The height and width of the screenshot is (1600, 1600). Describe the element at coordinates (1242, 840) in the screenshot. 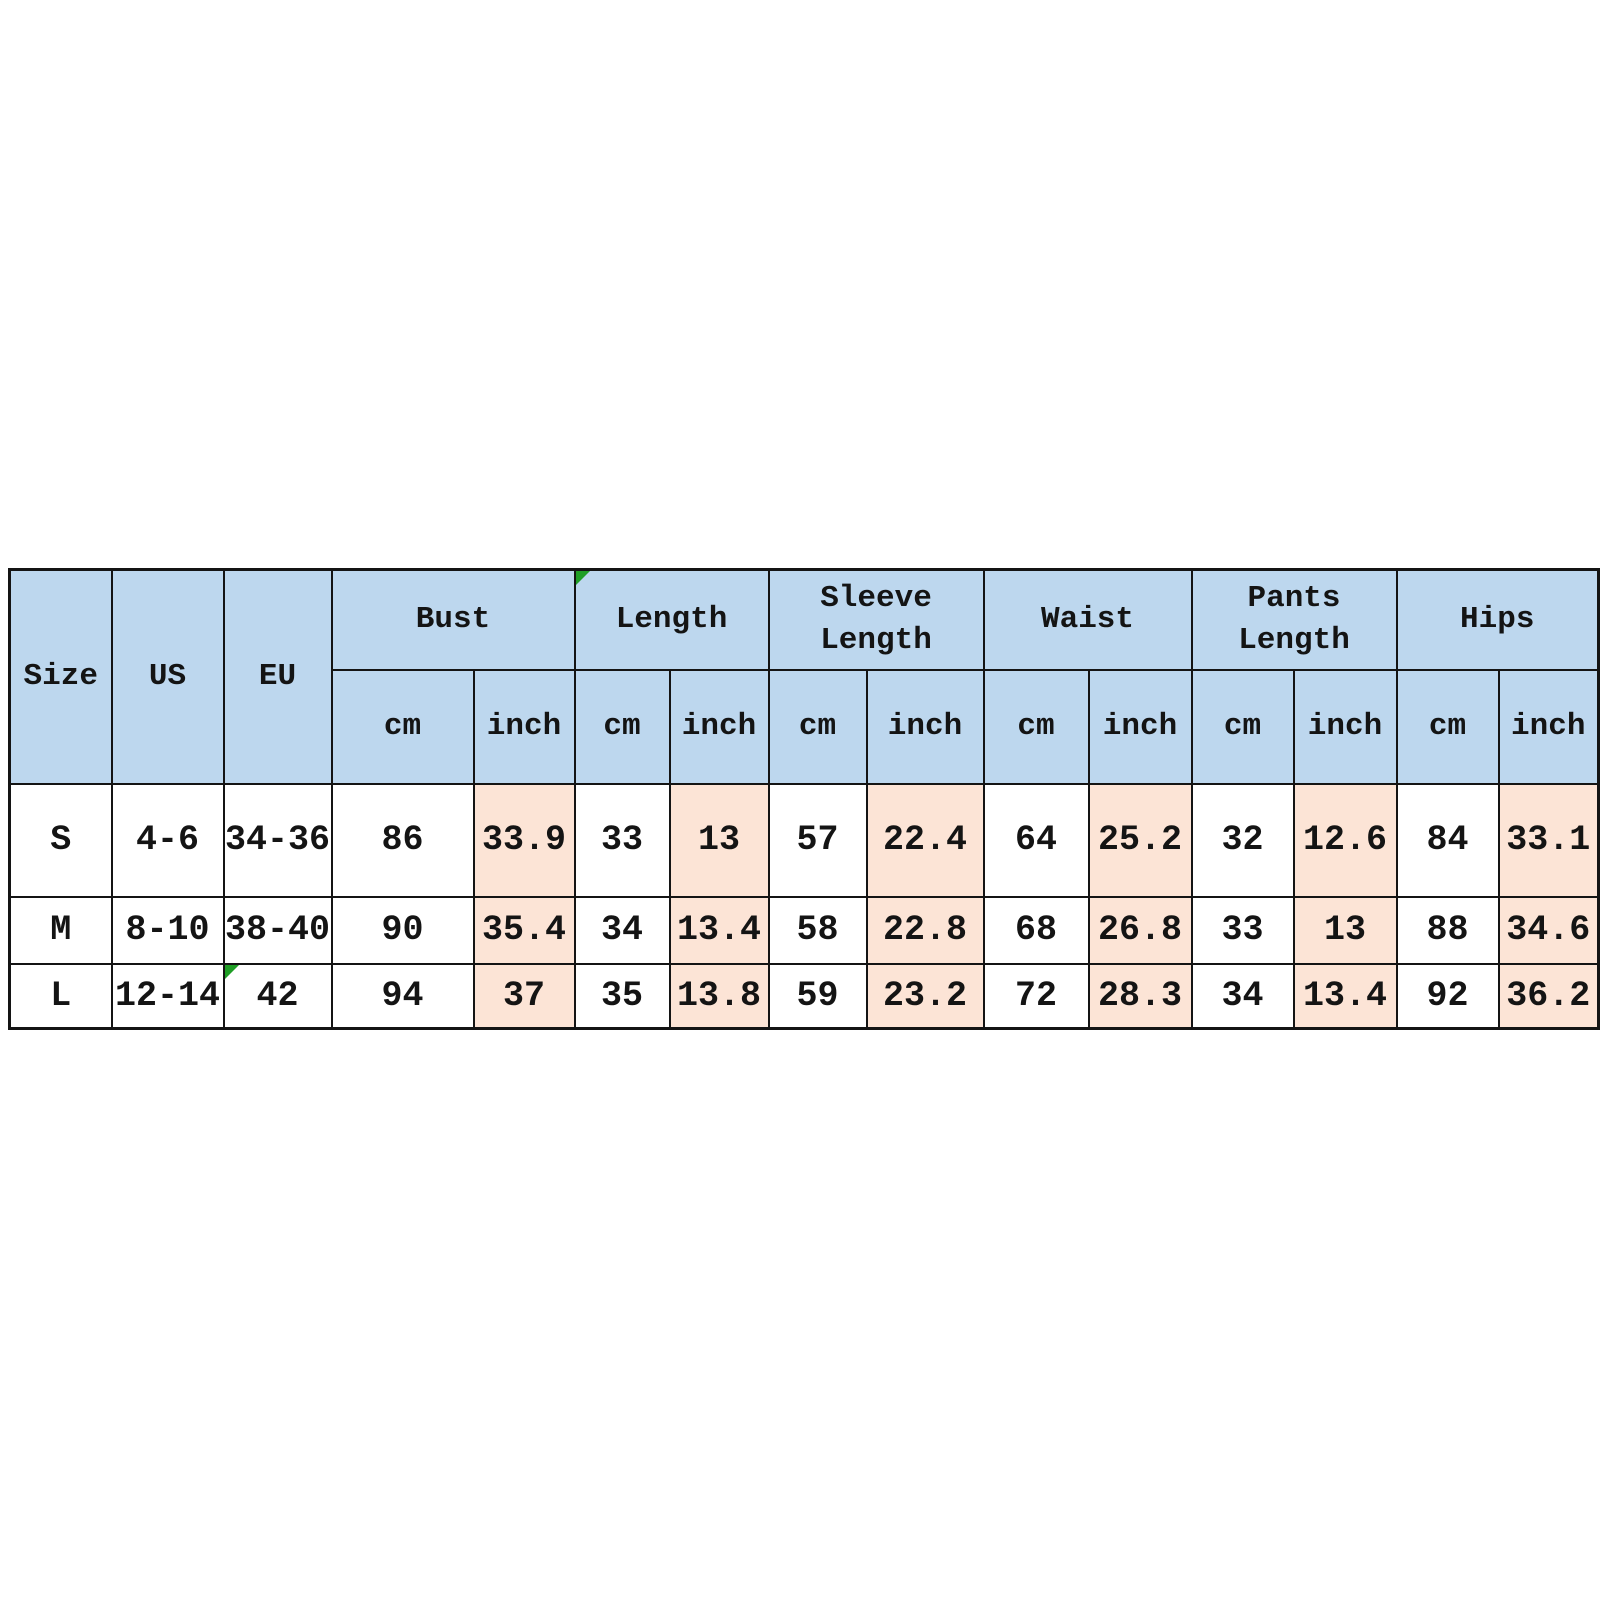

I see `table-cell: 32` at that location.